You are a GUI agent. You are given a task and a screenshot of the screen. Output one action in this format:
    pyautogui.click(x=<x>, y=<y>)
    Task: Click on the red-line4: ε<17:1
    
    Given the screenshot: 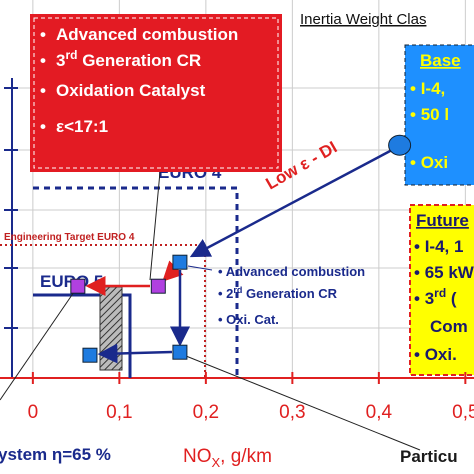 What is the action you would take?
    pyautogui.click(x=82, y=126)
    